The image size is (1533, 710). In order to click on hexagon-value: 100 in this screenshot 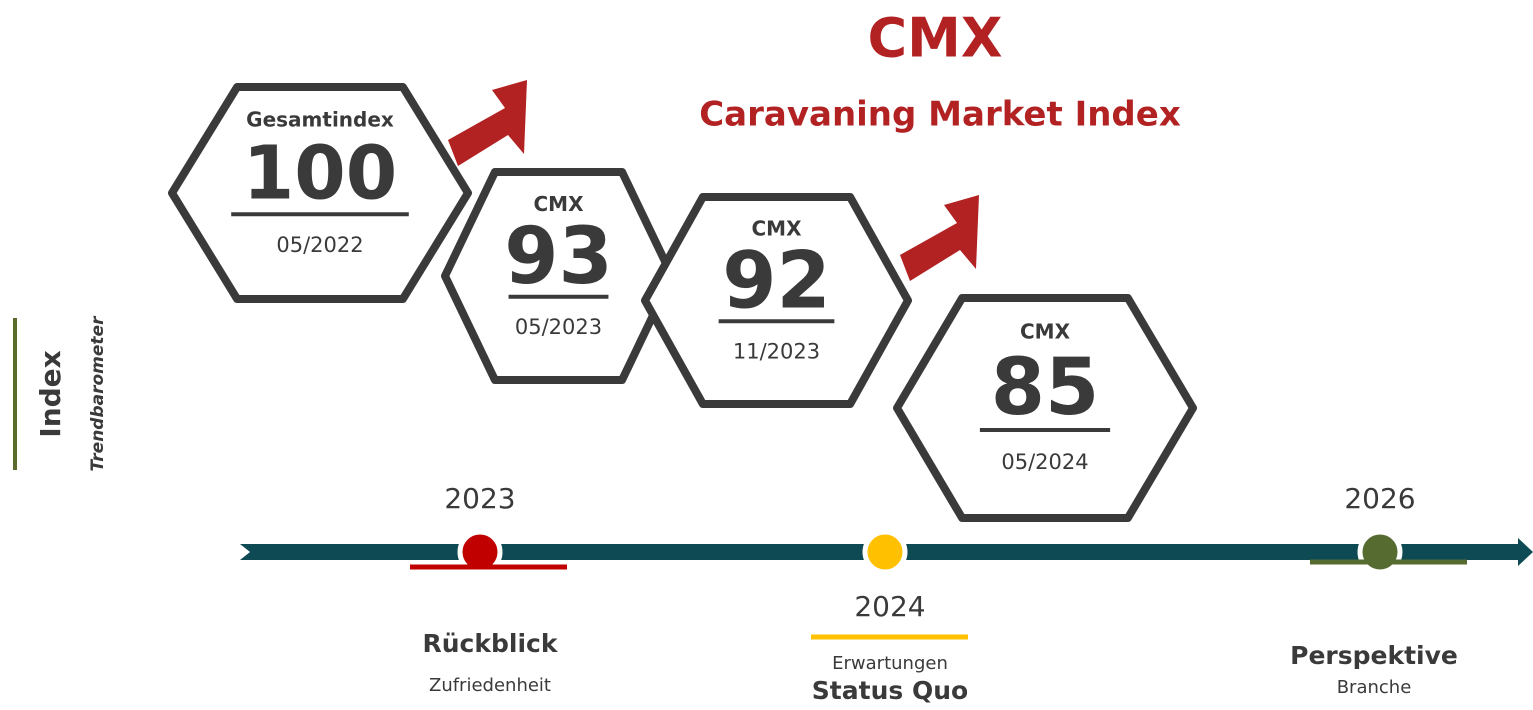, I will do `click(320, 174)`.